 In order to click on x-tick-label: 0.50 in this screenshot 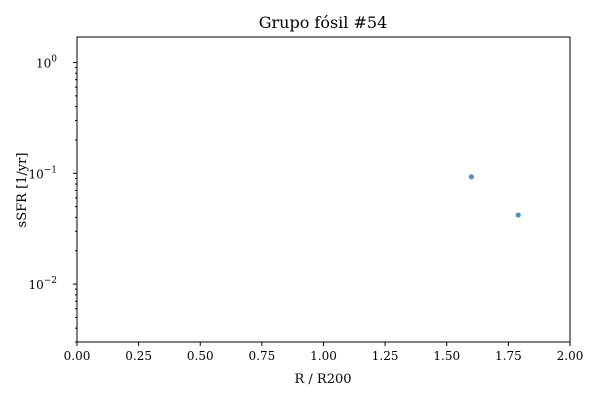, I will do `click(200, 356)`.